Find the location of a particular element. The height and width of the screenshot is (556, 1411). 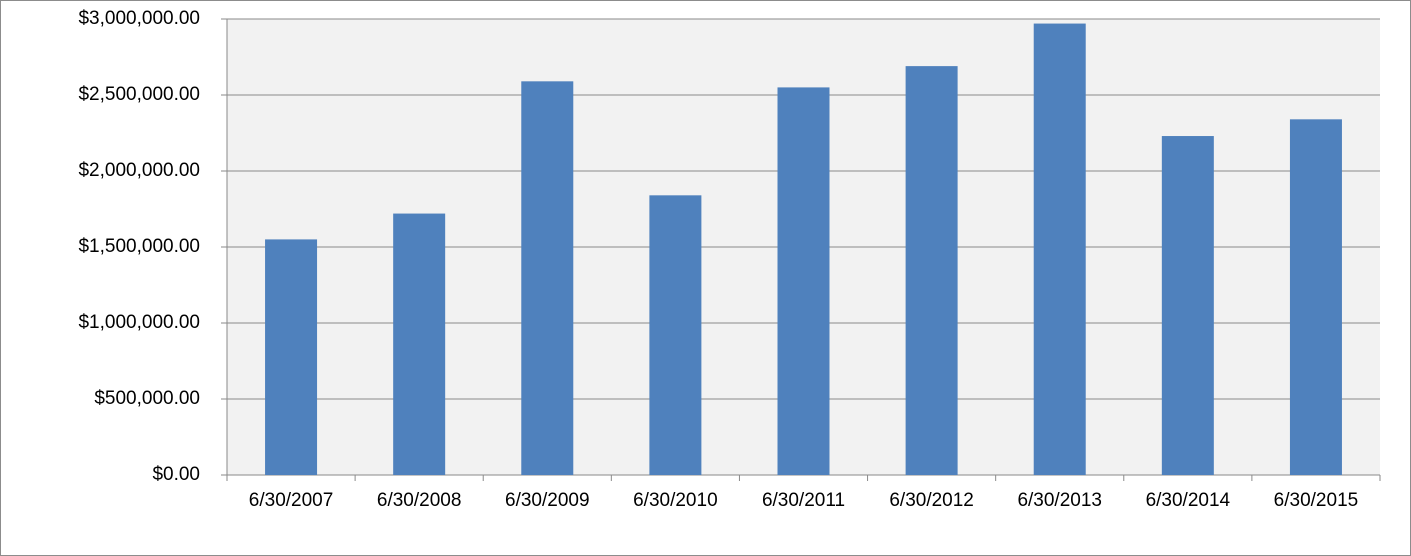

y-tick-label: $2,500,000.00 is located at coordinates (139, 94).